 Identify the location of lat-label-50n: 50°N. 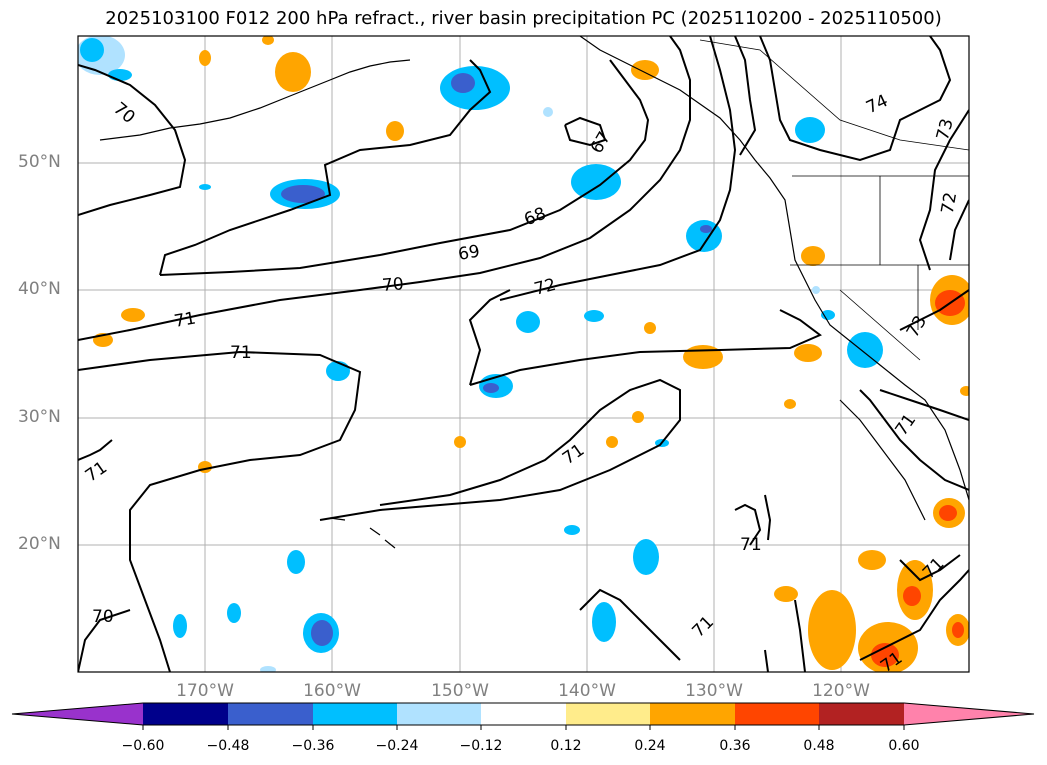
(39, 162).